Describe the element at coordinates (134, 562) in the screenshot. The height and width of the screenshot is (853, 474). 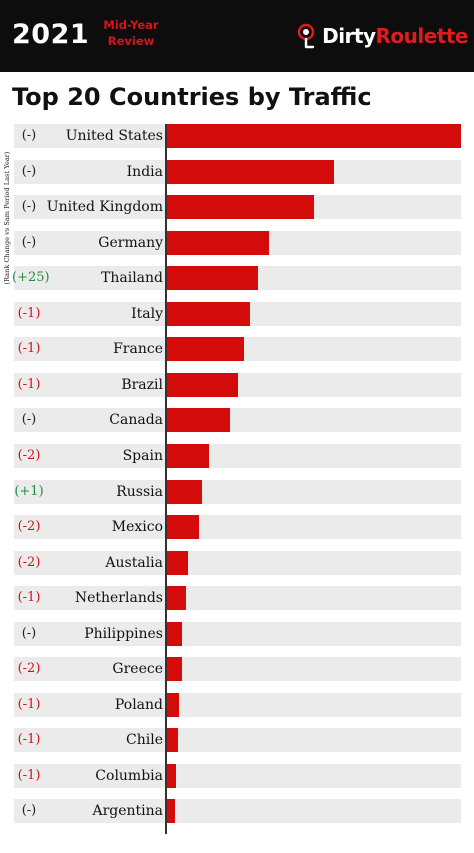
I see `country-label: Austalia` at that location.